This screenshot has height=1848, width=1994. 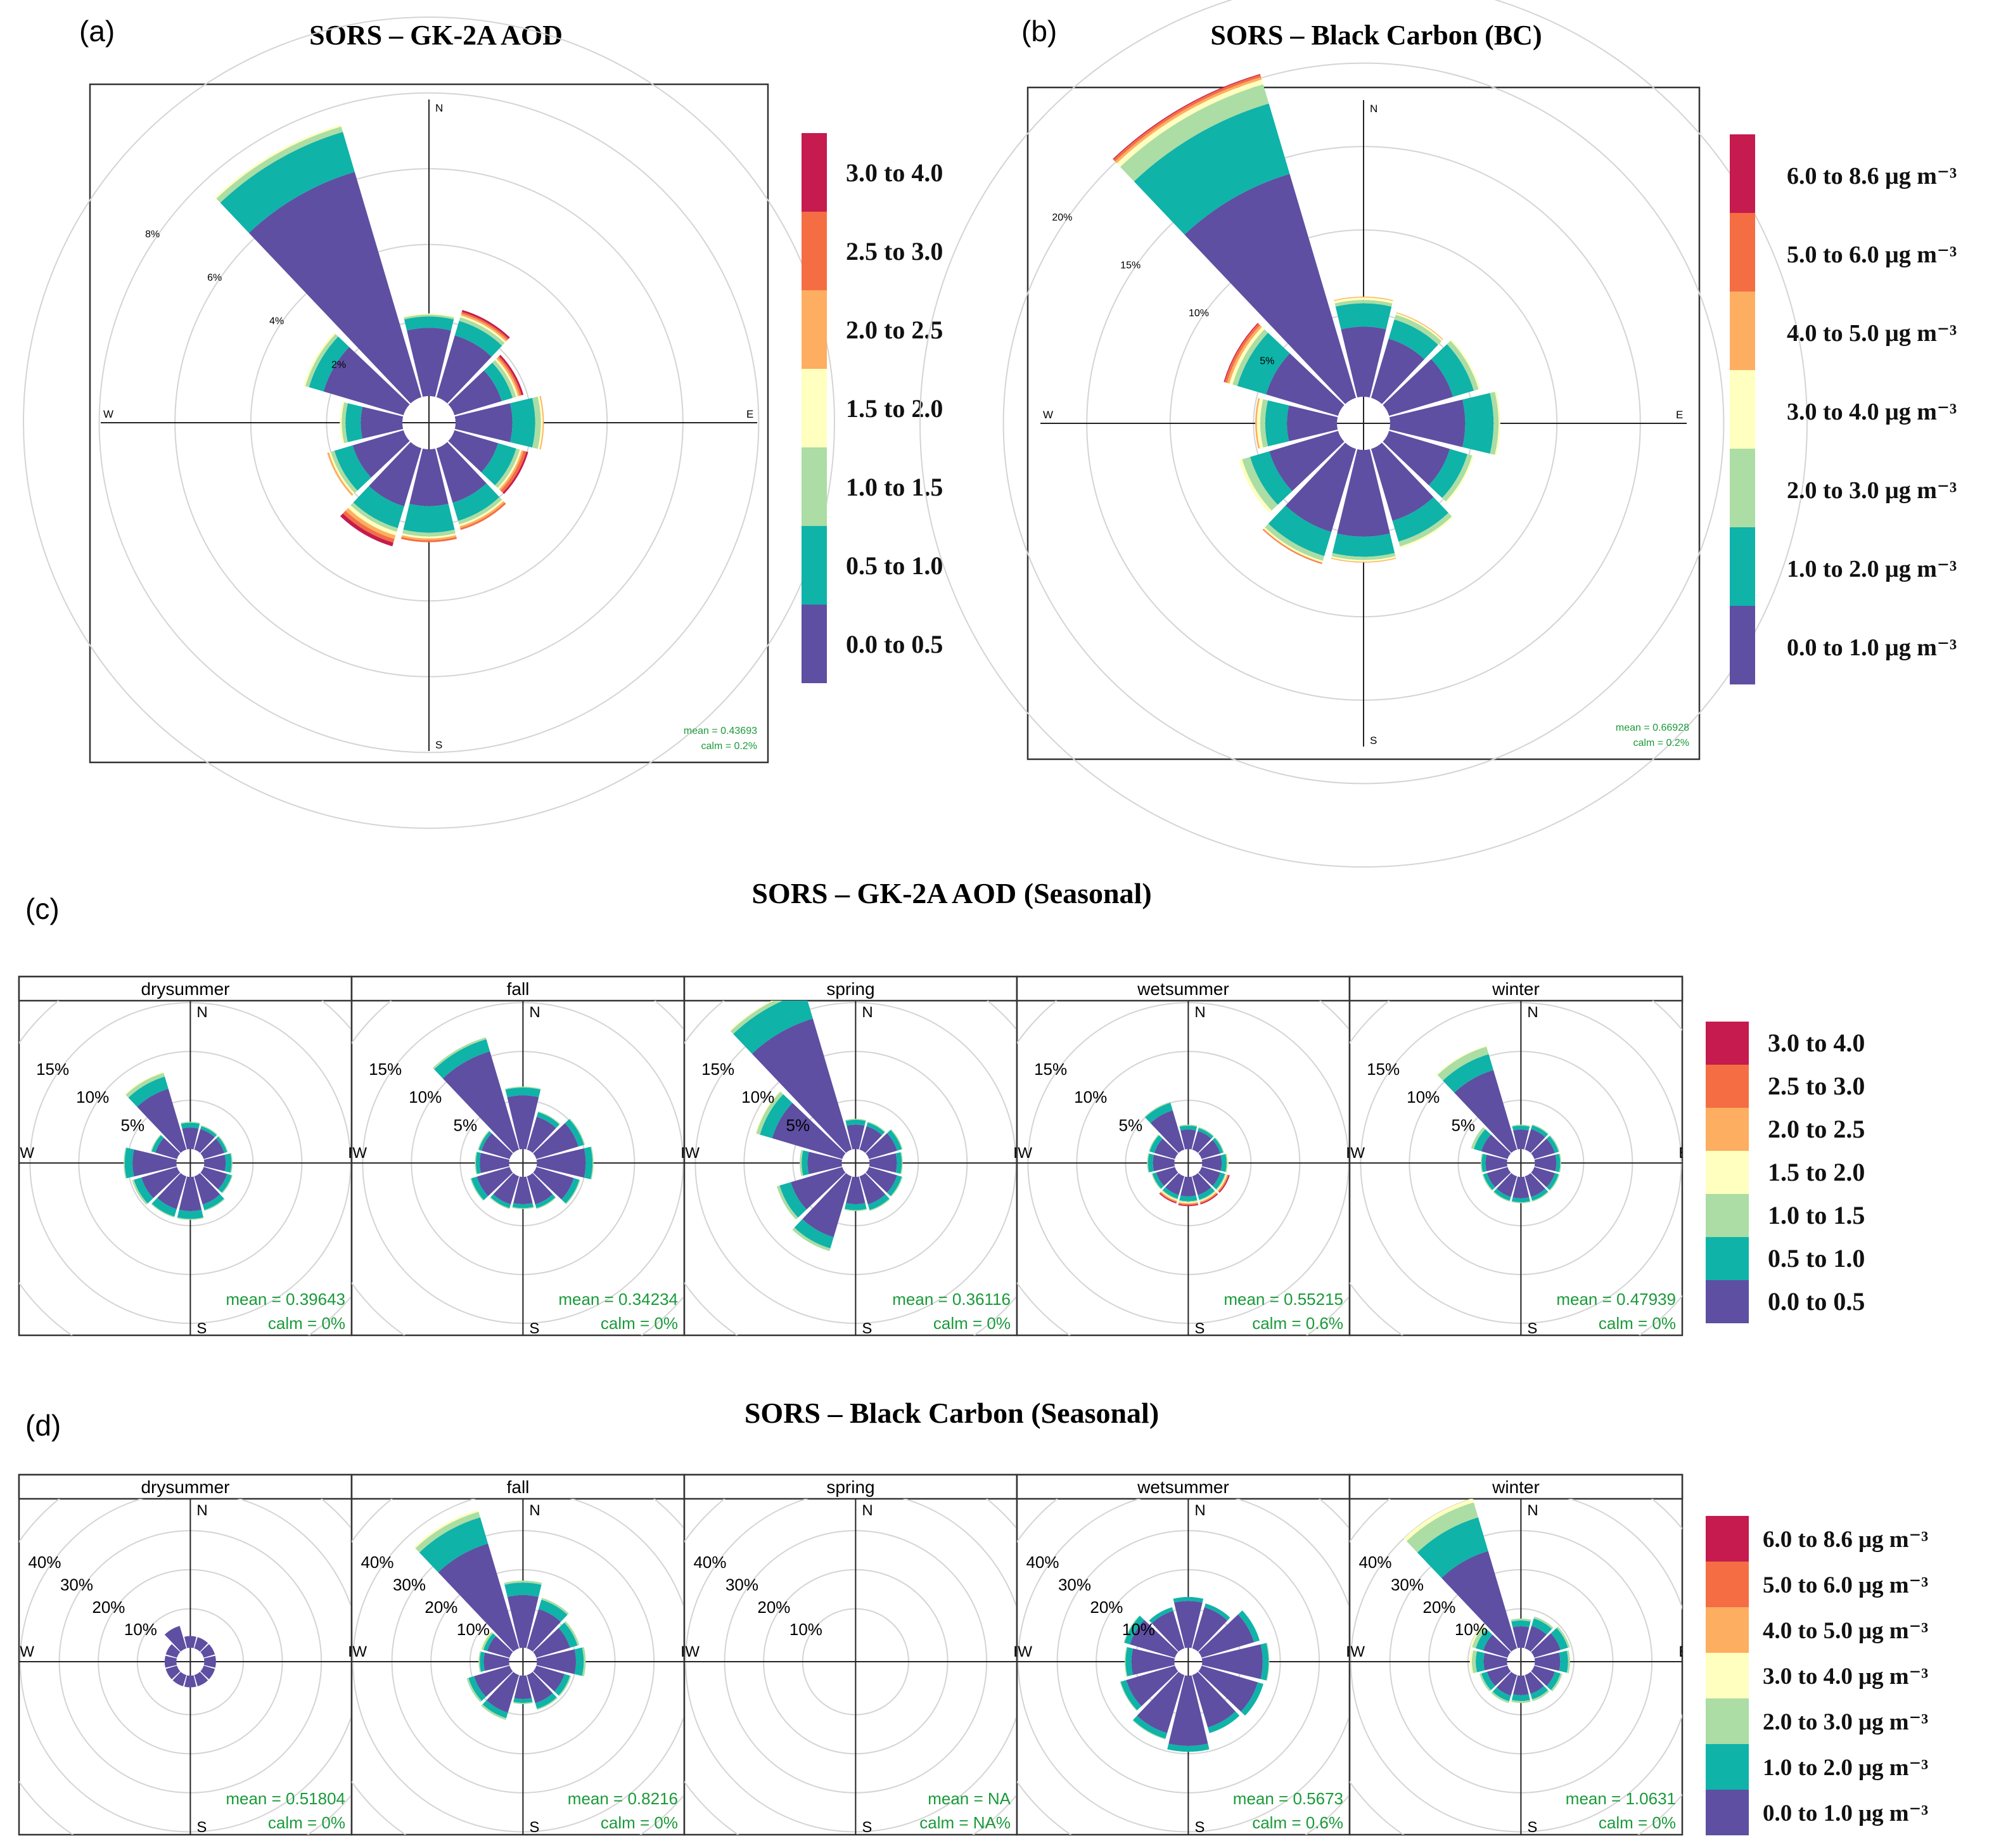 What do you see at coordinates (1423, 1097) in the screenshot?
I see `ring-label: 10%` at bounding box center [1423, 1097].